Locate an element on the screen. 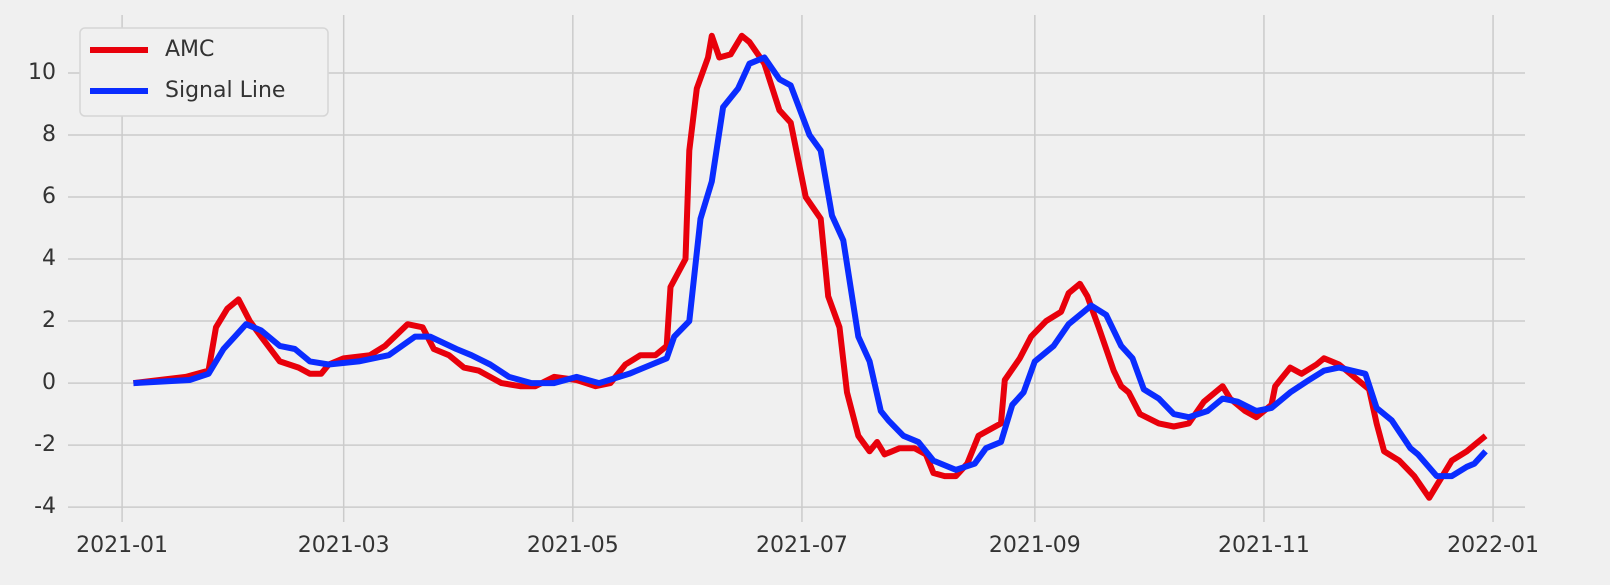 Image resolution: width=1610 pixels, height=585 pixels. legend: AMC Signal Line is located at coordinates (204, 72).